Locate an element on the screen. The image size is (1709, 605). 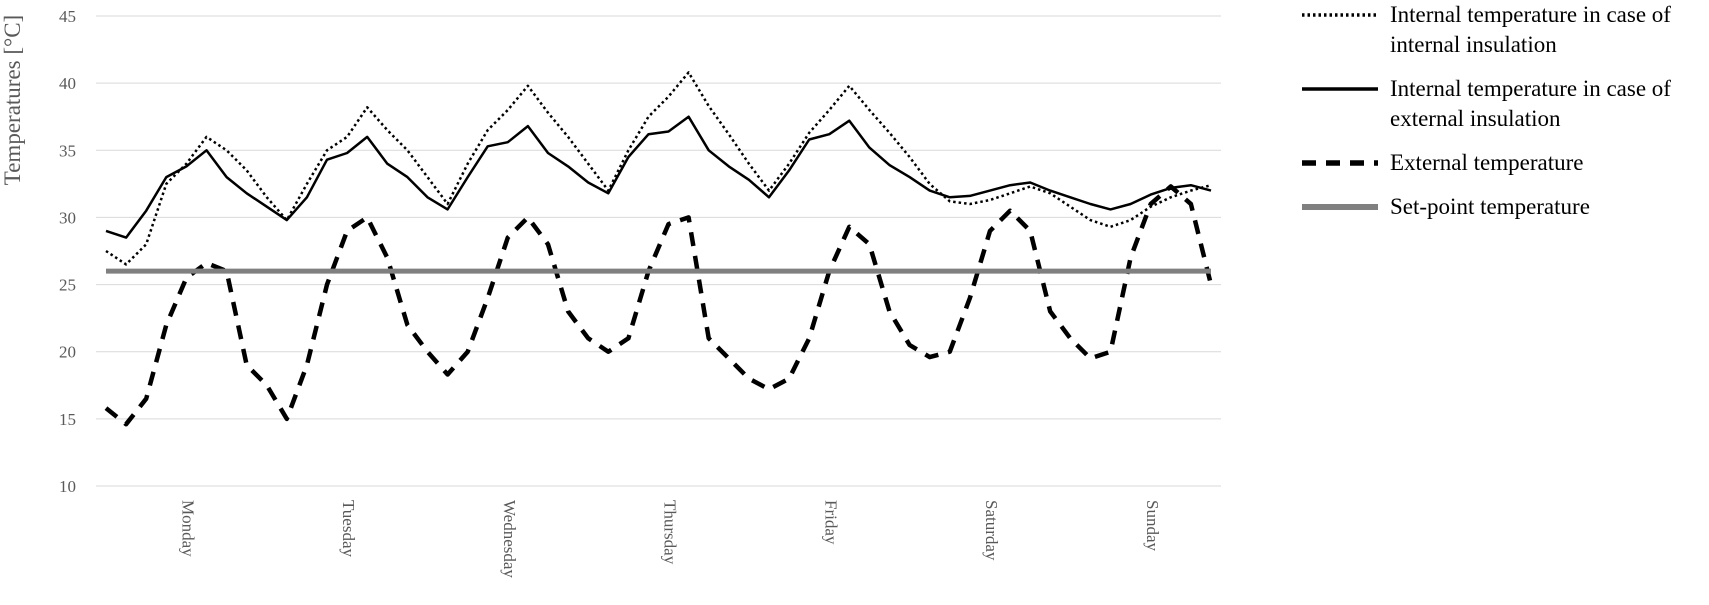
legend-label: External temperature is located at coordinates (1487, 162).